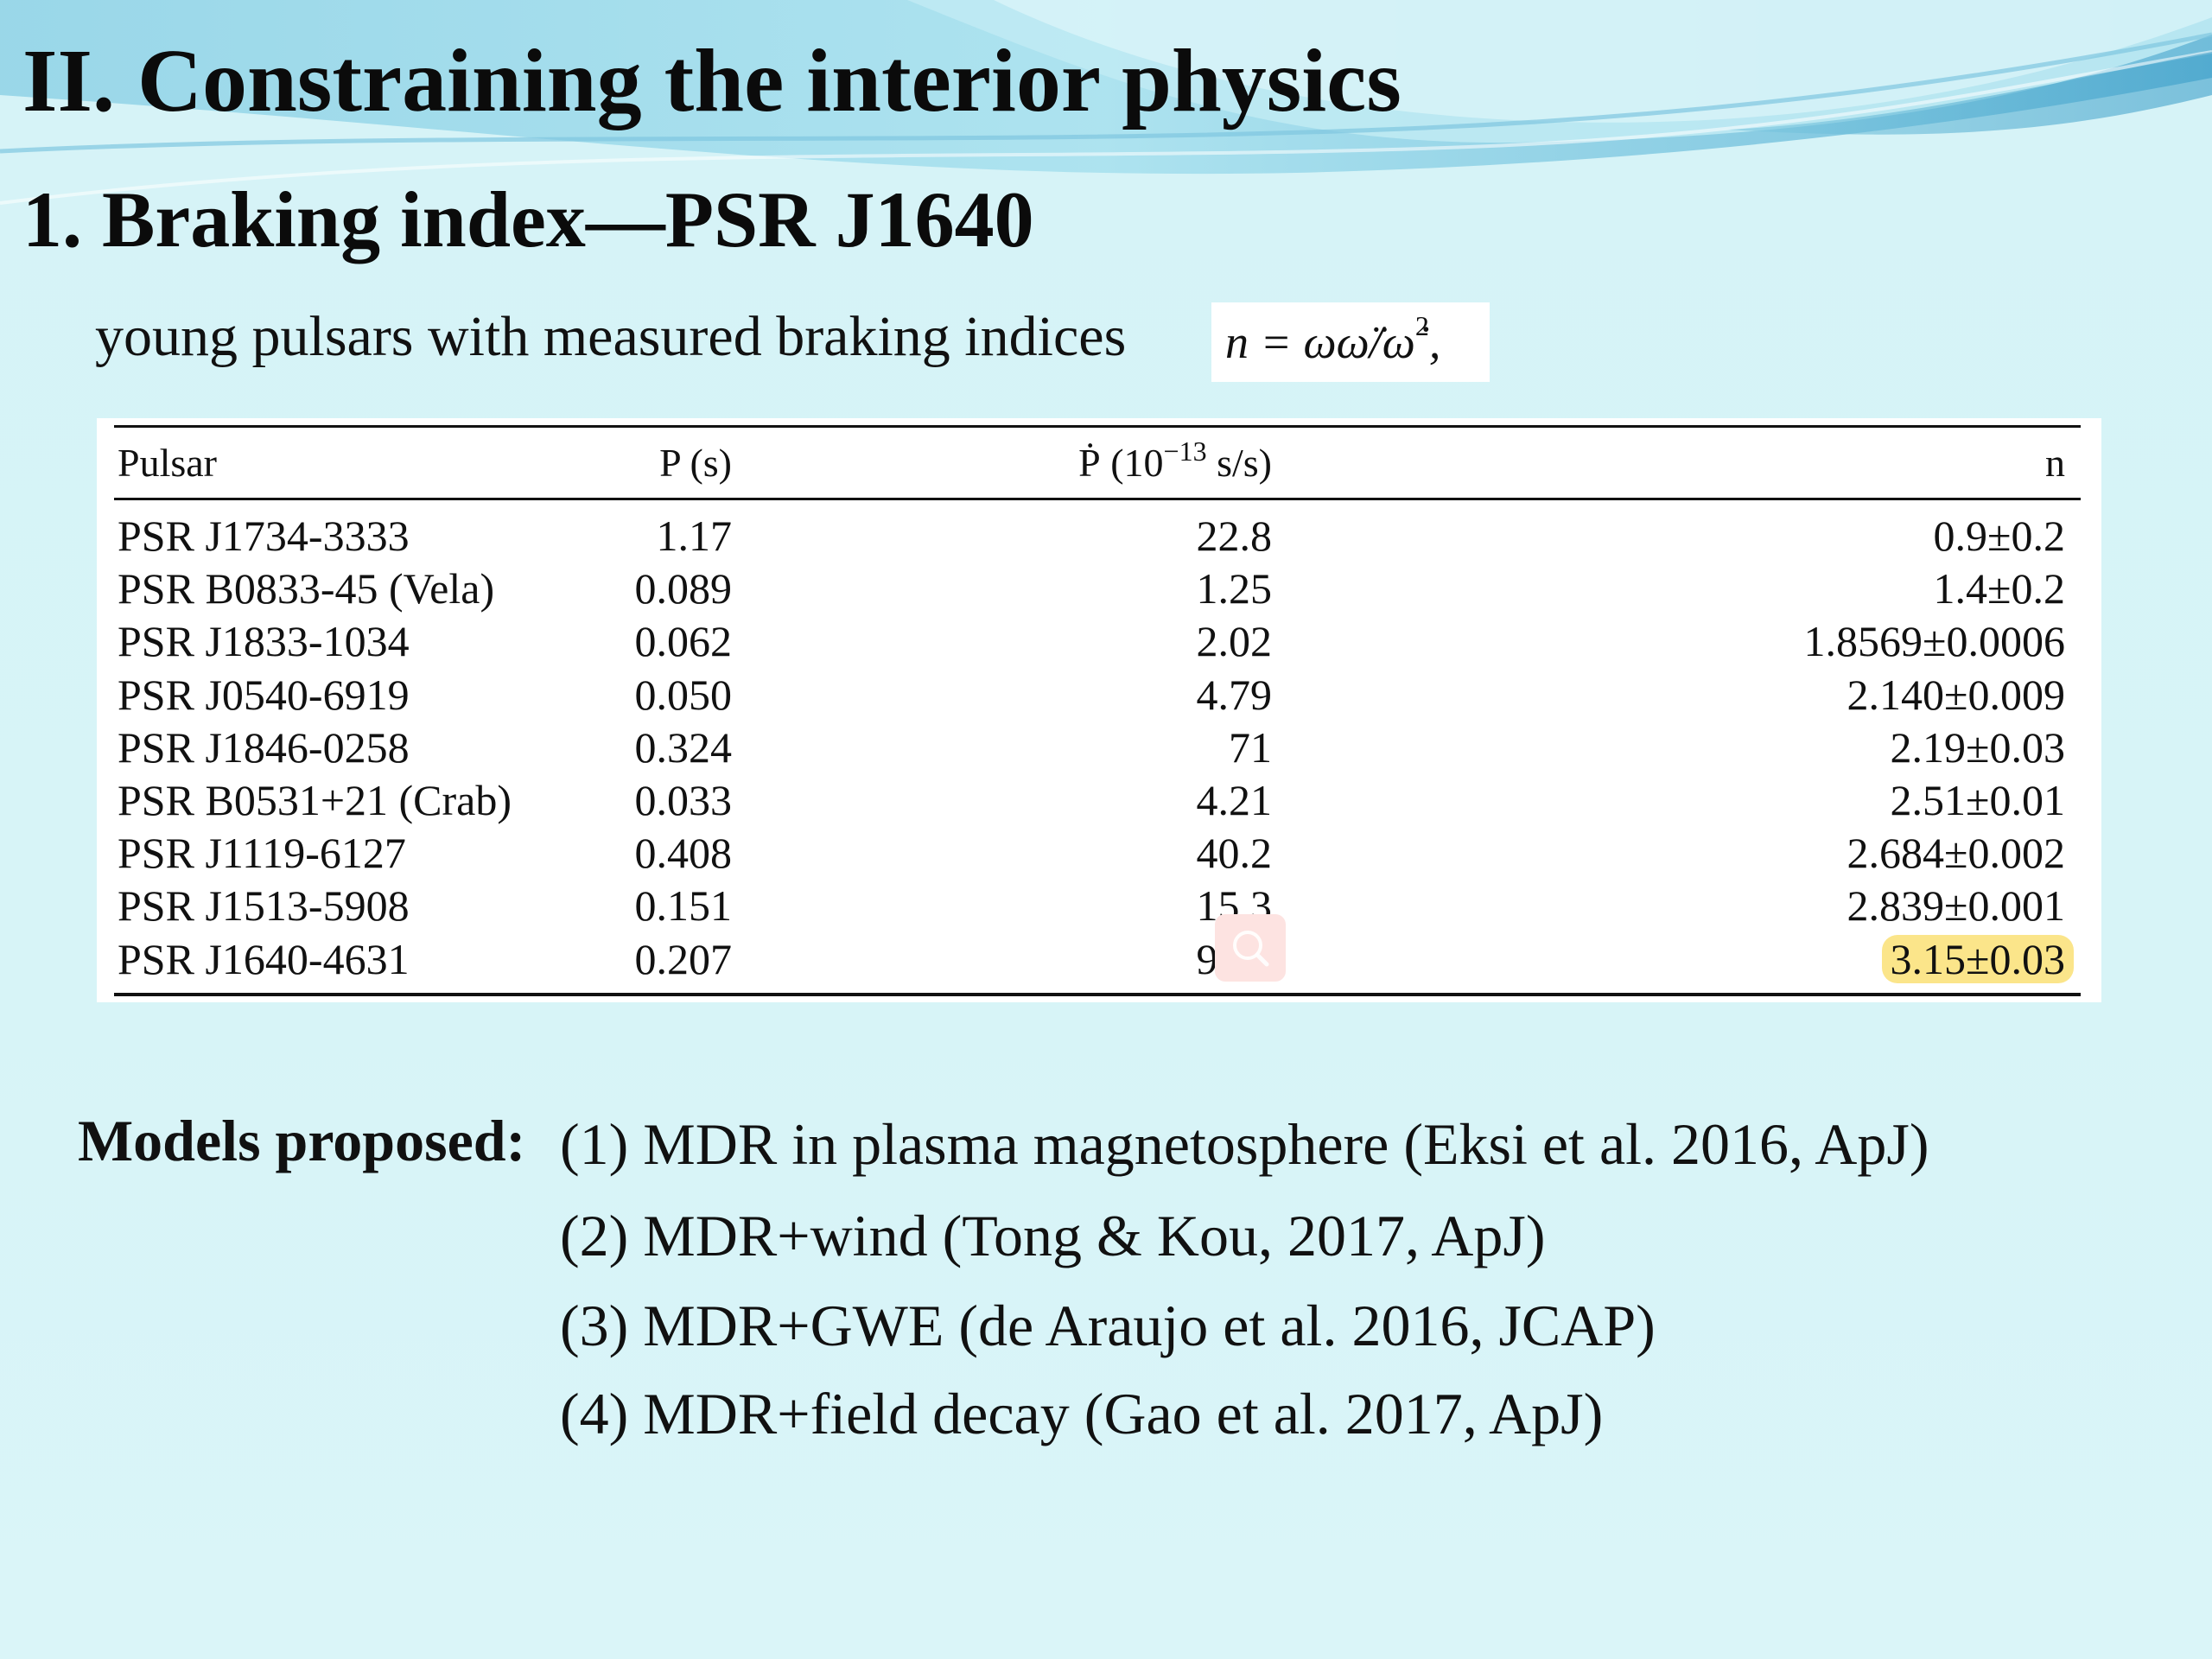 The image size is (2212, 1659). I want to click on table-bottom-rule, so click(1097, 994).